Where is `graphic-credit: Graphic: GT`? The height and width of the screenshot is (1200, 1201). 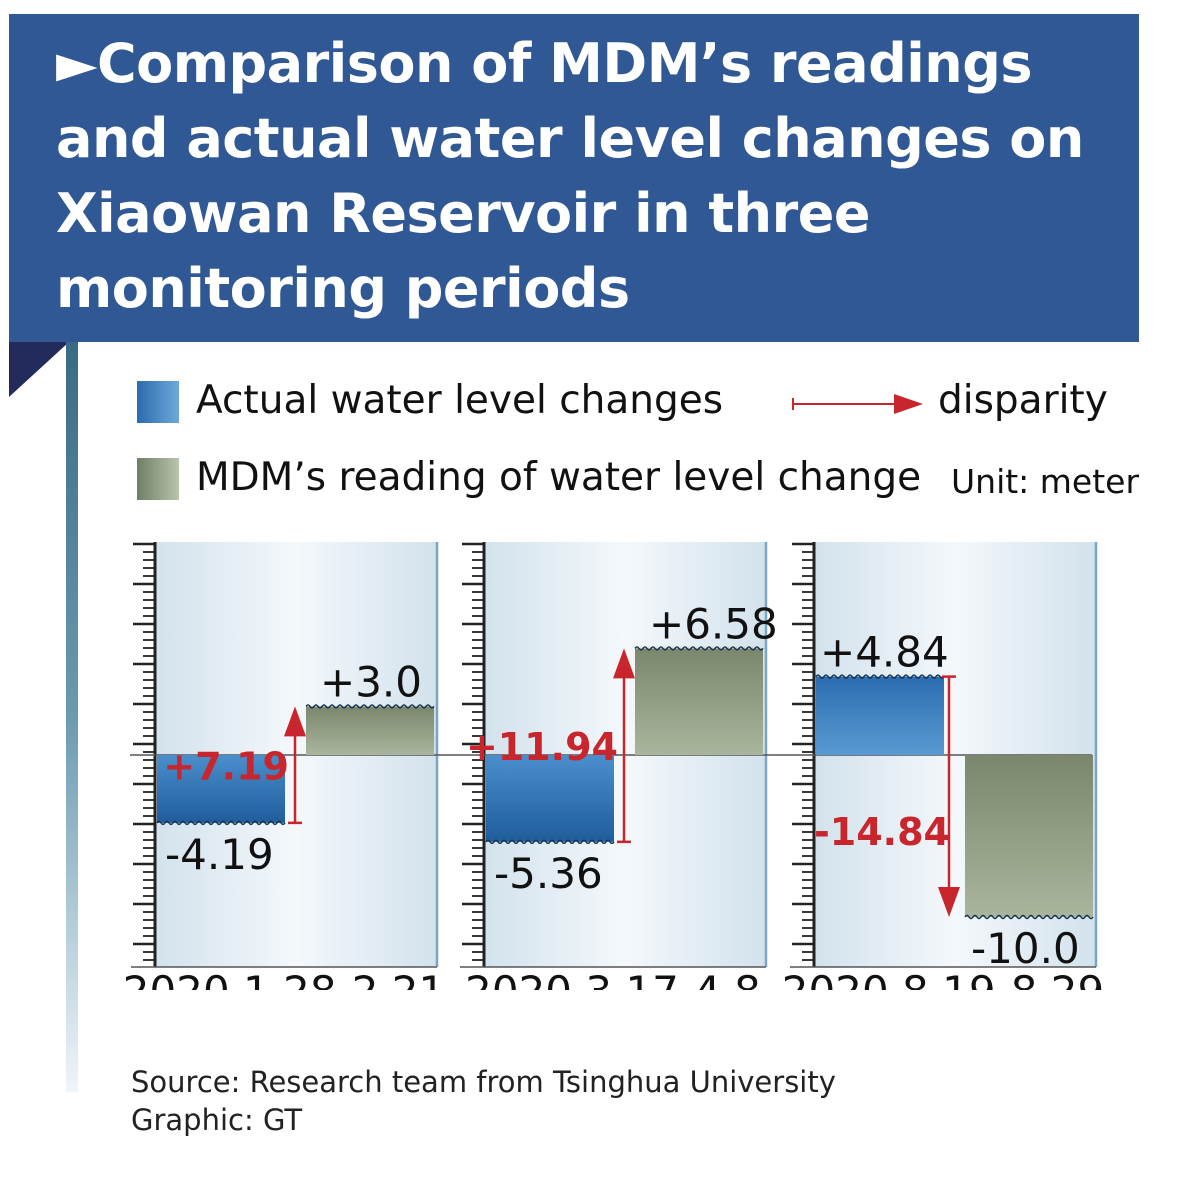 graphic-credit: Graphic: GT is located at coordinates (217, 1120).